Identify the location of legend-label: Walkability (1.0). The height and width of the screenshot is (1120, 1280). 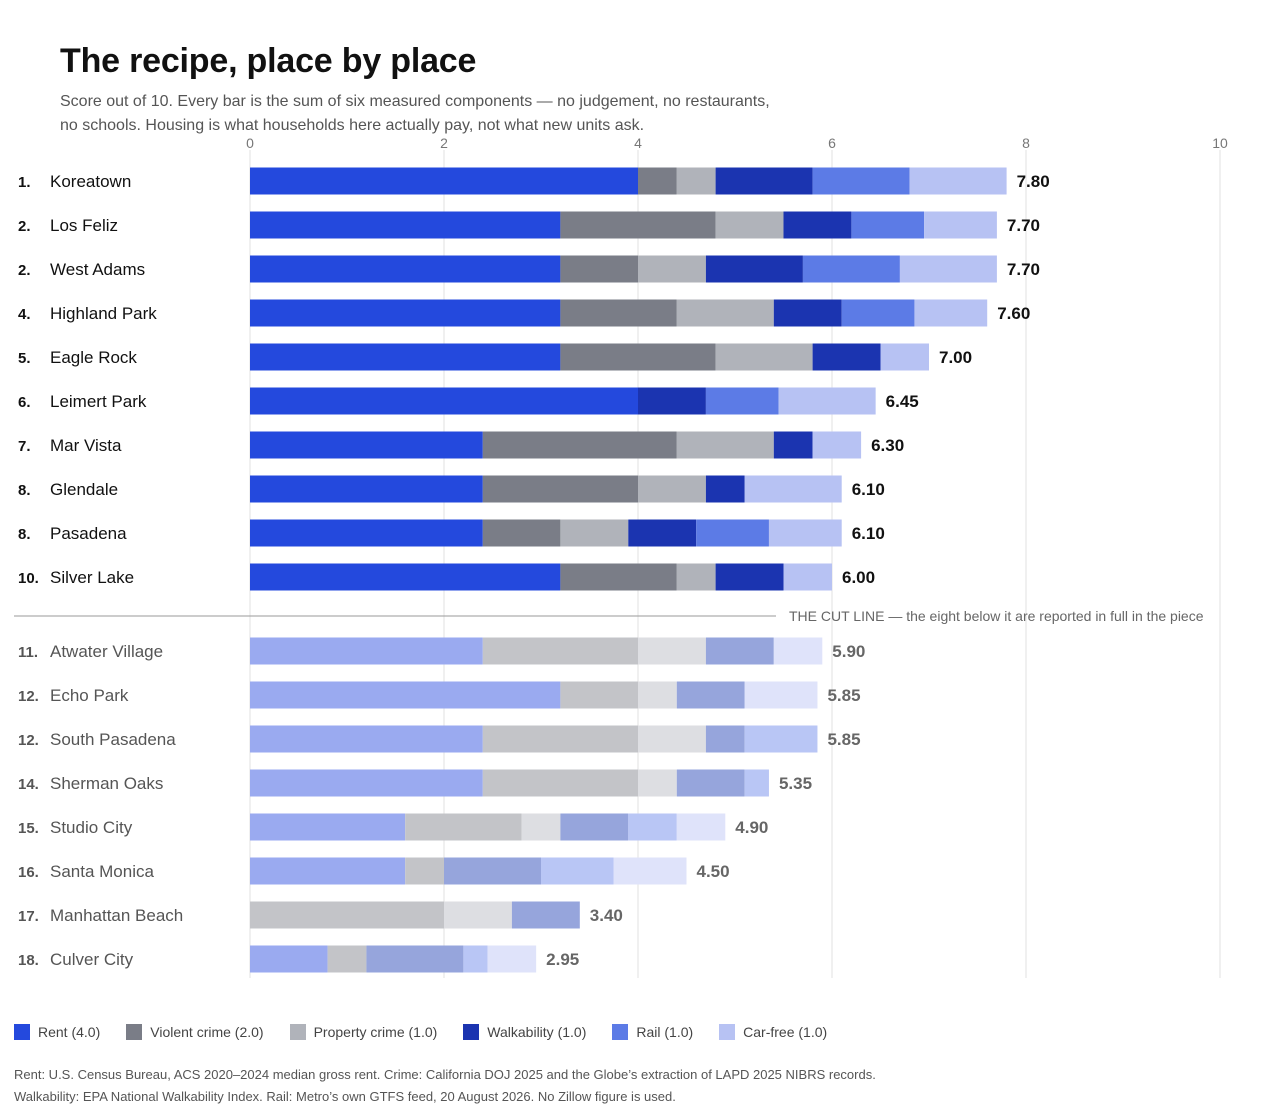
(537, 1032).